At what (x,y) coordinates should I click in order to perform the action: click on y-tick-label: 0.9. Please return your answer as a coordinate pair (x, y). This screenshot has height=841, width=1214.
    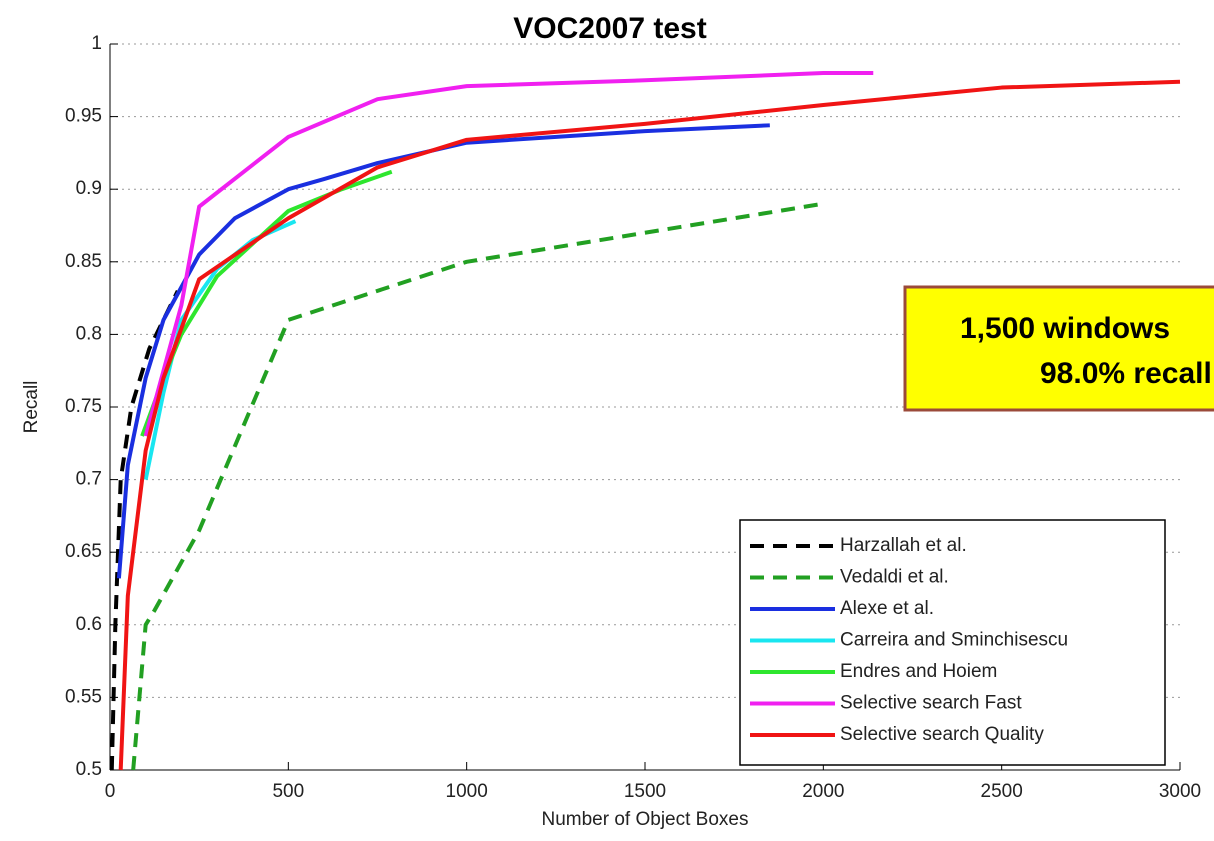
    Looking at the image, I should click on (89, 188).